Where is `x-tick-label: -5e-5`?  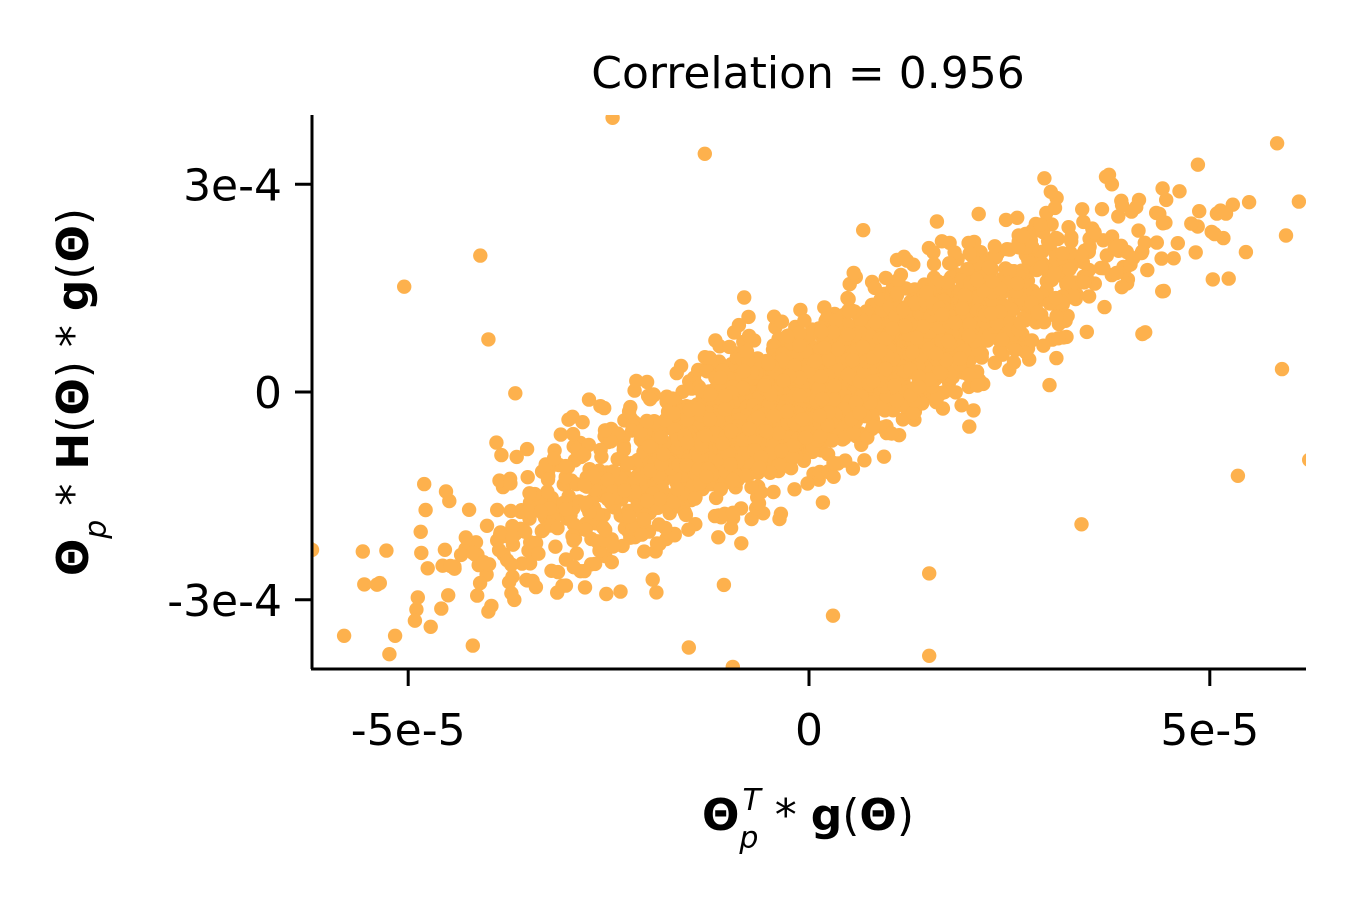 x-tick-label: -5e-5 is located at coordinates (408, 730).